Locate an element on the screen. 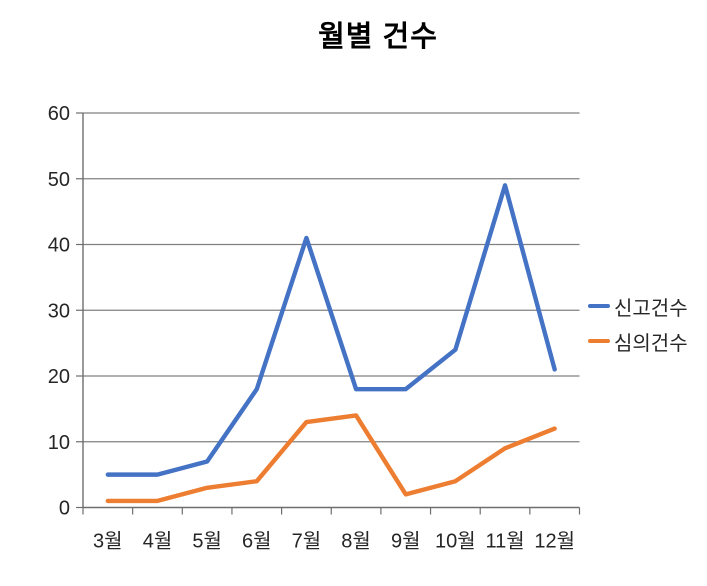 This screenshot has width=707, height=586. y-axis-label: 10 is located at coordinates (59, 443).